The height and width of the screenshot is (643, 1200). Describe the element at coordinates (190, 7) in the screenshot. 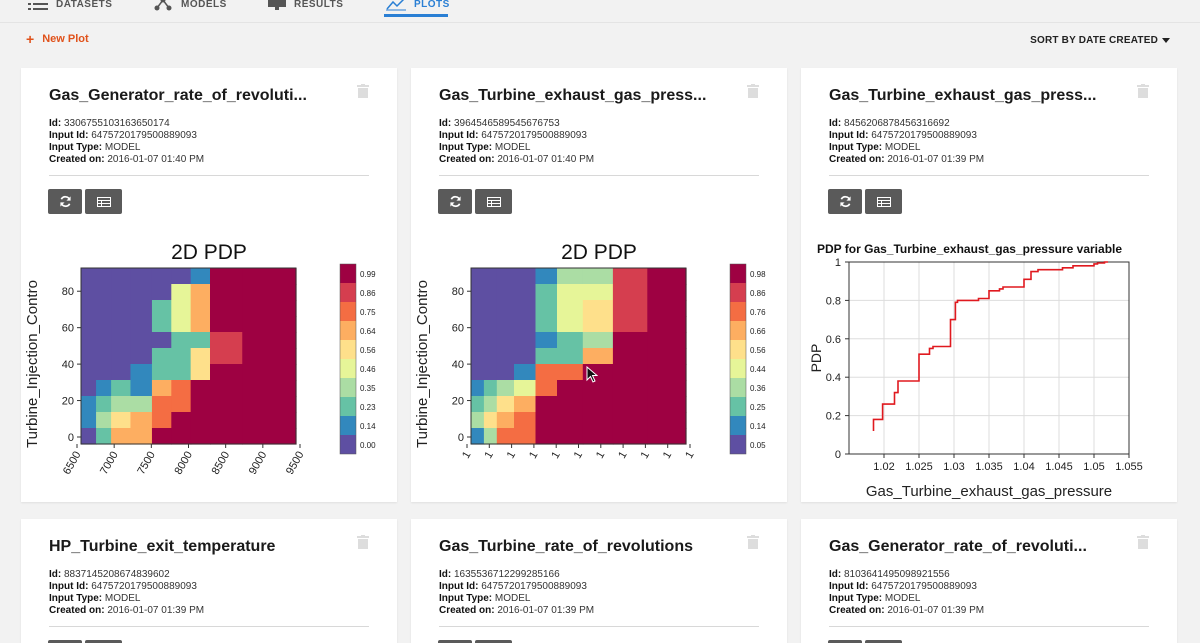

I see `nav-models: MODELS` at that location.